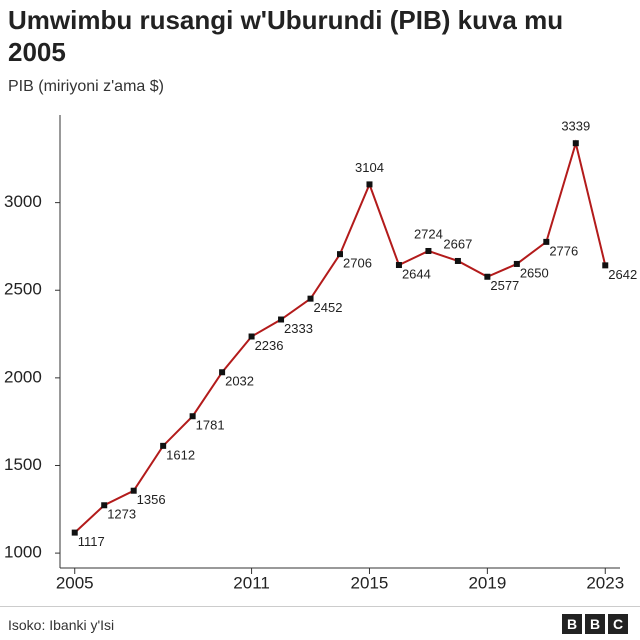 This screenshot has height=640, width=640. What do you see at coordinates (180, 454) in the screenshot?
I see `data-label: 1612` at bounding box center [180, 454].